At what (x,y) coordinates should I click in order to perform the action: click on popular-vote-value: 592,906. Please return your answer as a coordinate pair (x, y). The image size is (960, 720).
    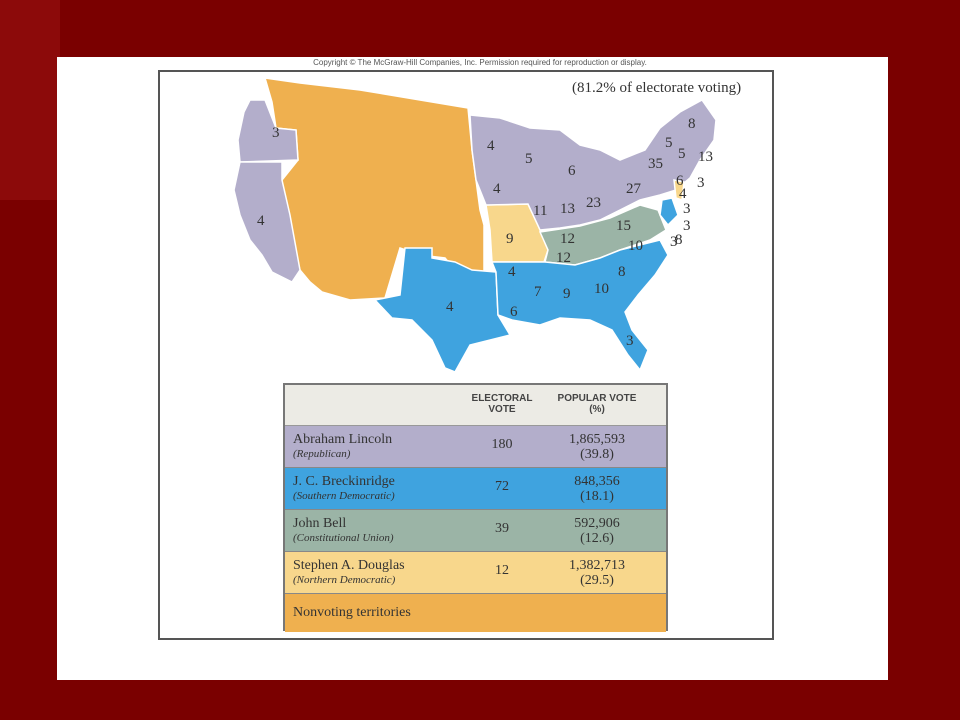
    Looking at the image, I should click on (597, 523).